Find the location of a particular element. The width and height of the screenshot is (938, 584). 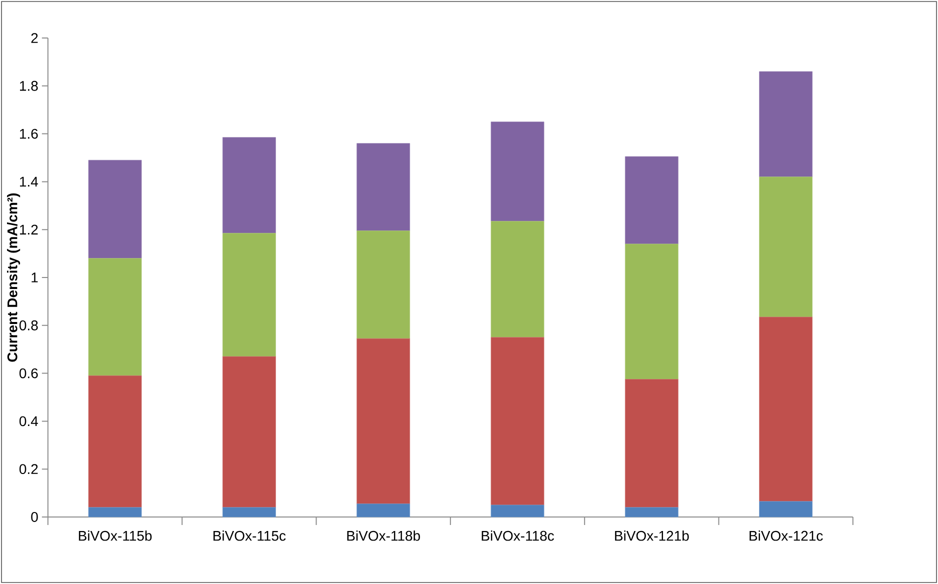

y-tick-label: 1.2 is located at coordinates (29, 229).